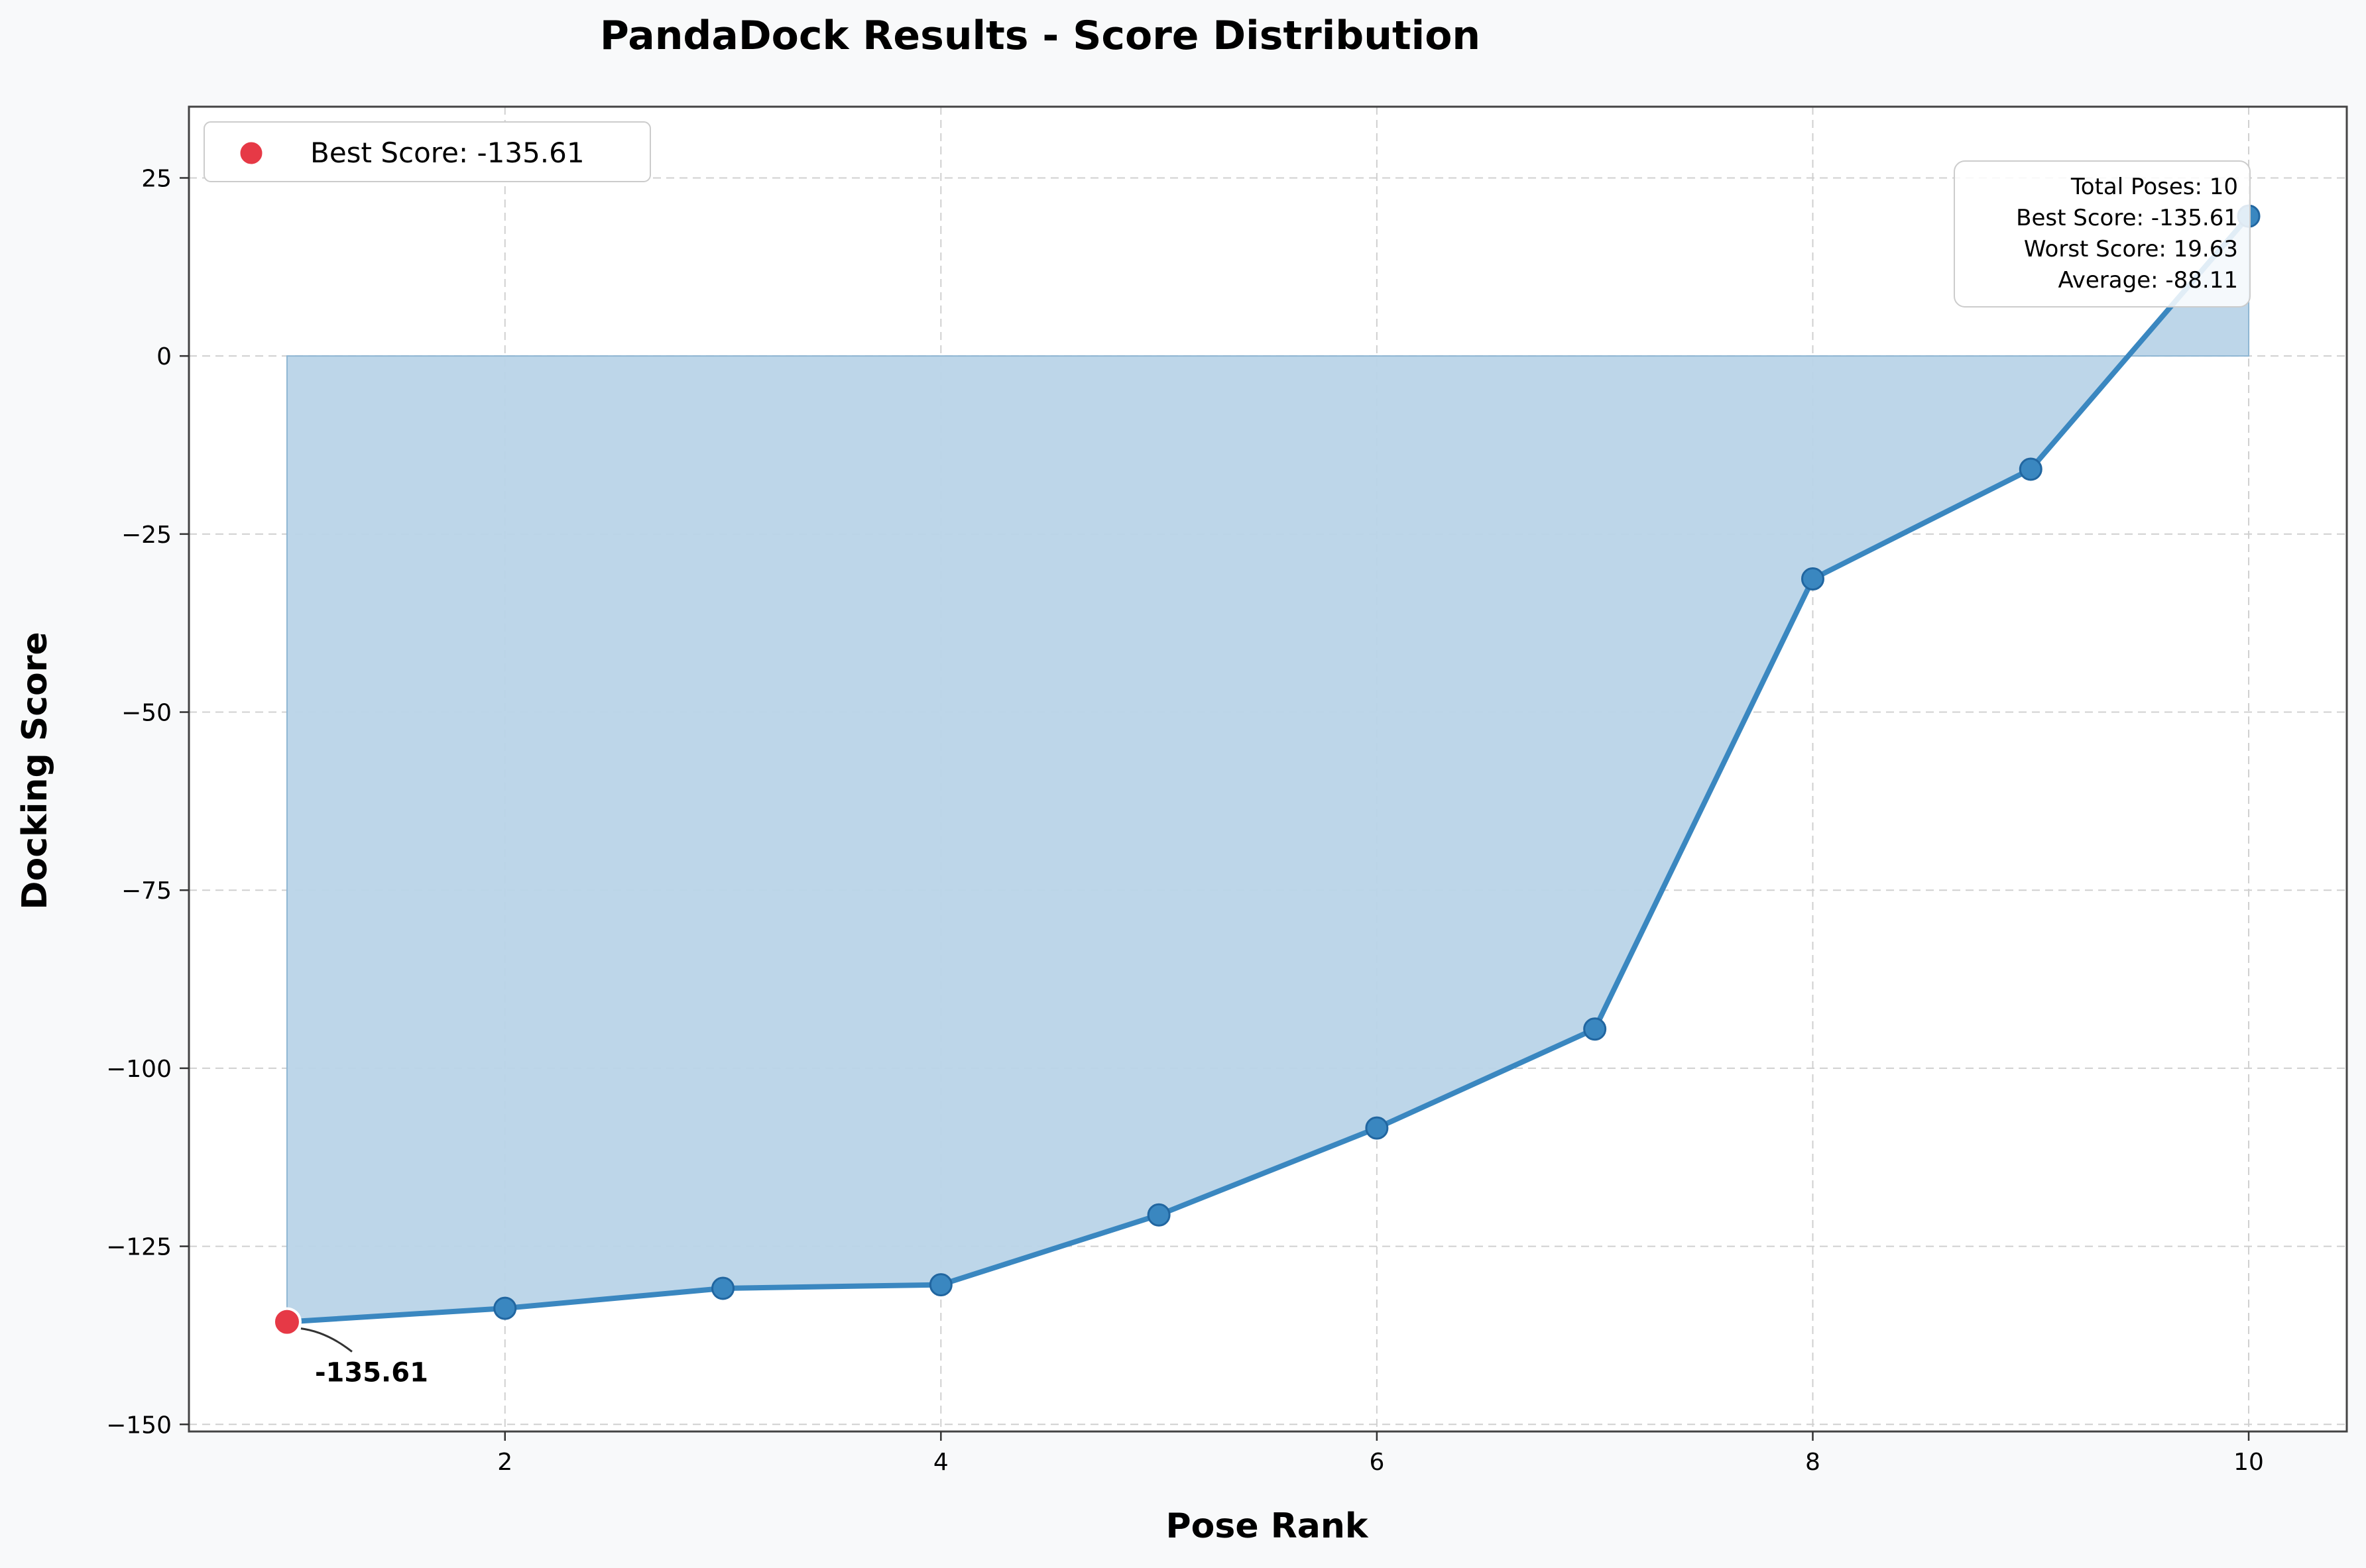 The image size is (2366, 1568). What do you see at coordinates (941, 1463) in the screenshot?
I see `x-tick-label: 4` at bounding box center [941, 1463].